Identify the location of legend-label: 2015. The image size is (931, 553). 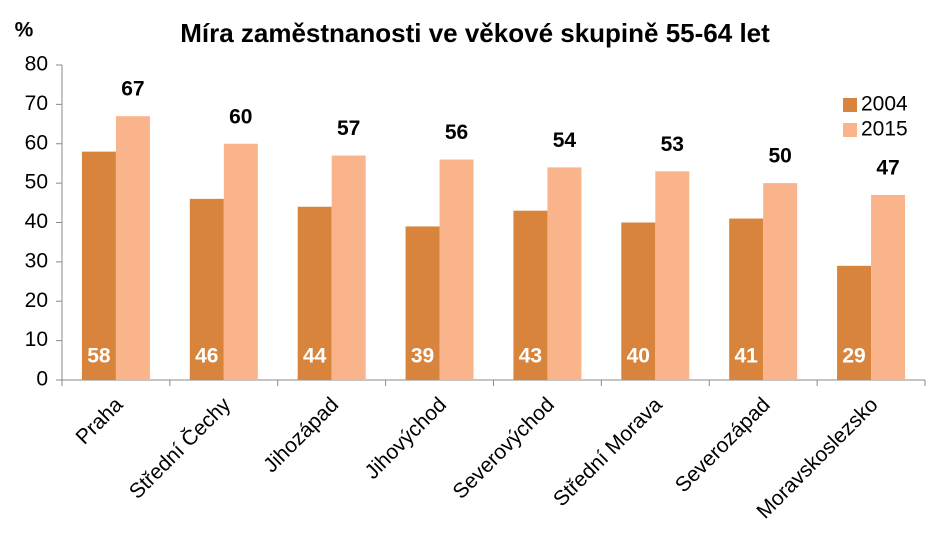
(884, 129).